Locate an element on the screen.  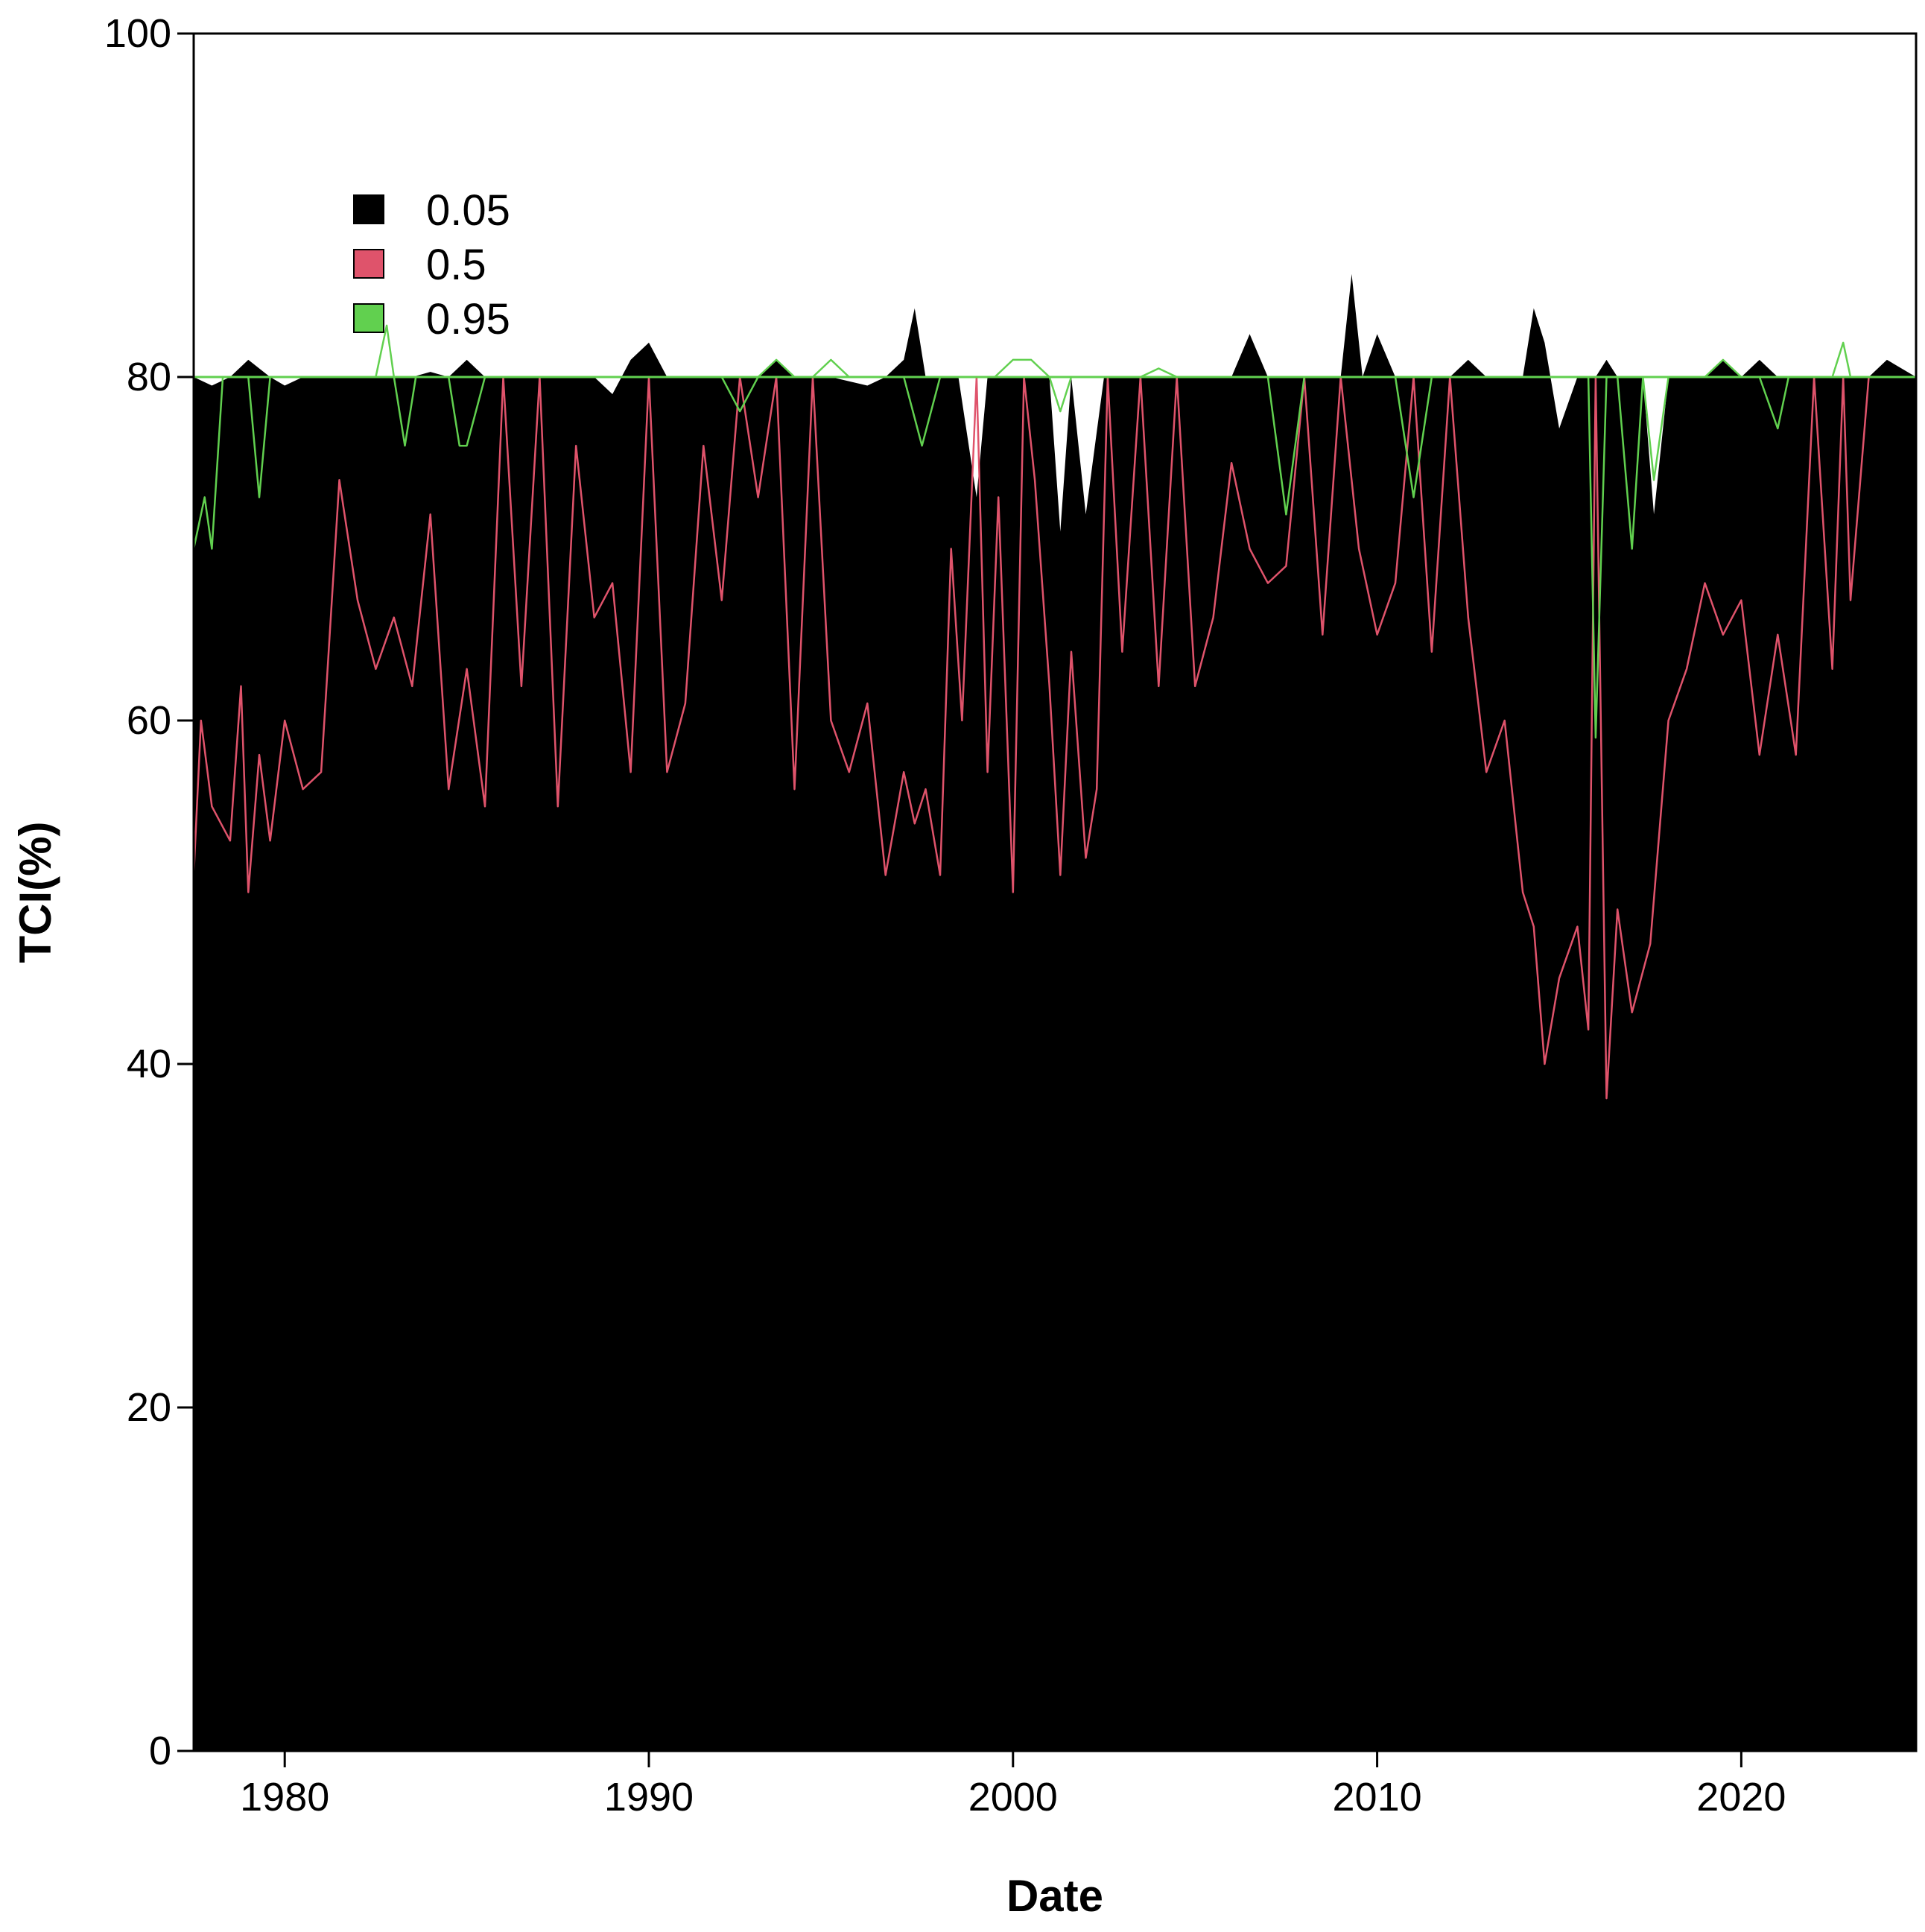
legend-label: 0.05 is located at coordinates (468, 210).